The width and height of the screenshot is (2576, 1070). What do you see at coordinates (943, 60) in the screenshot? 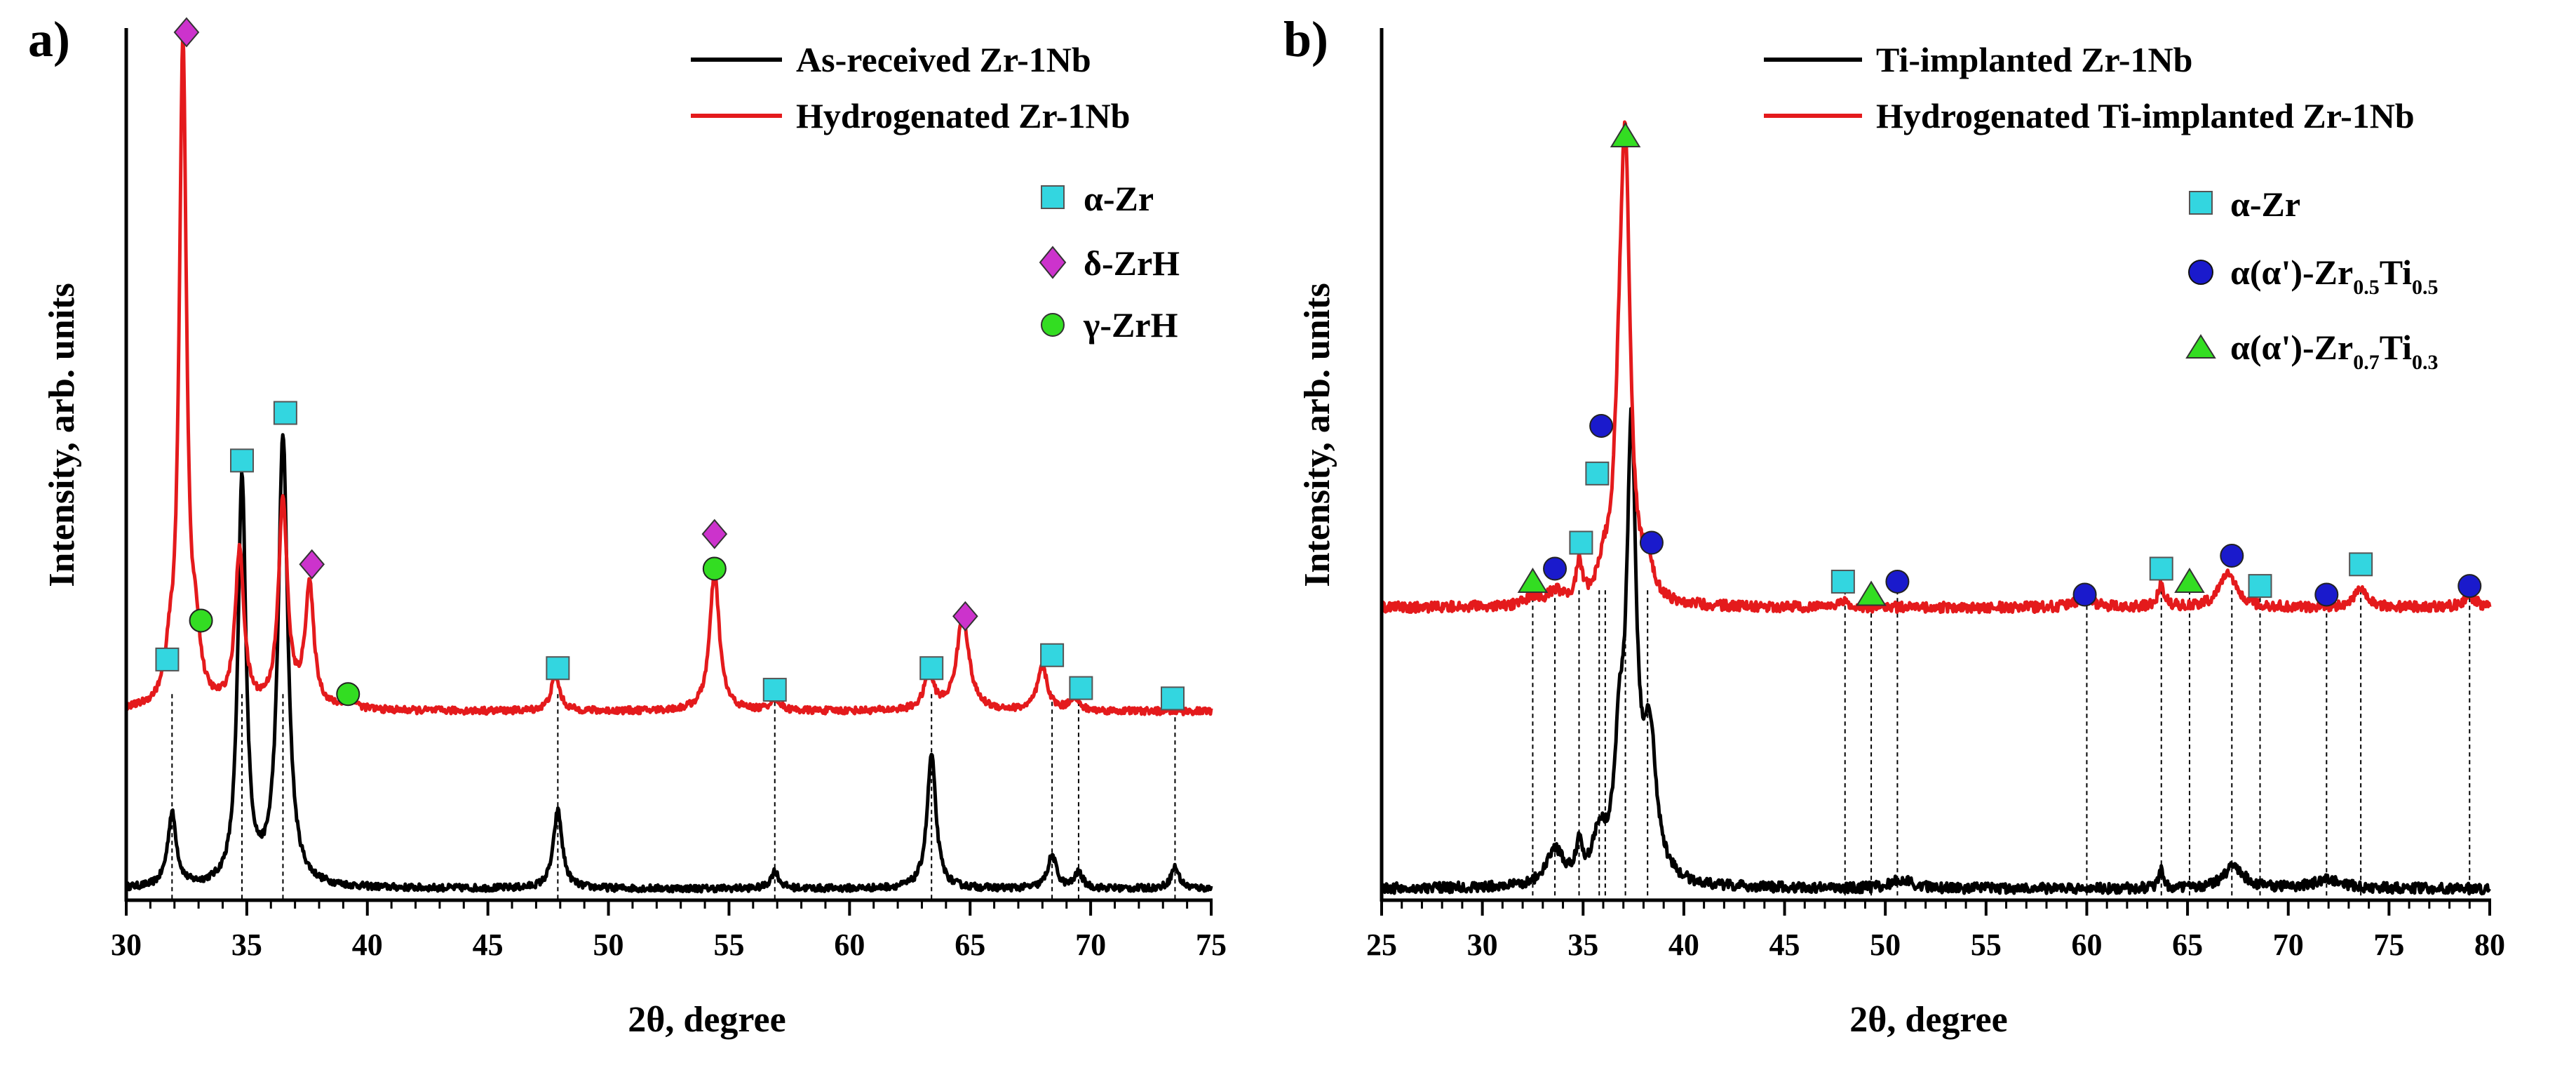
I see `legend-as-received: As-received Zr-1Nb` at bounding box center [943, 60].